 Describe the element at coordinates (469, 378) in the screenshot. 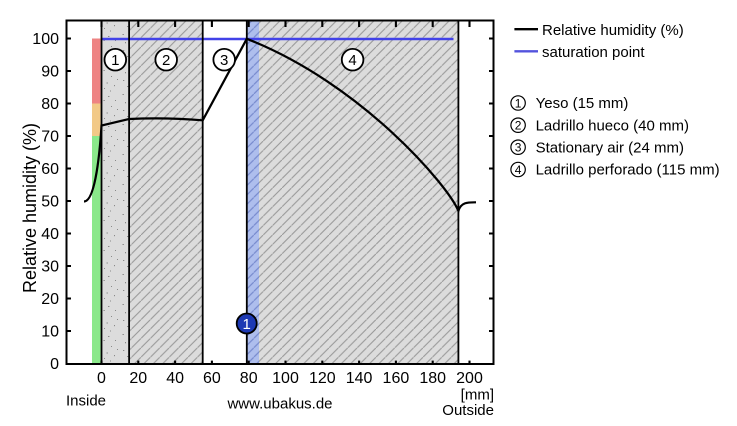

I see `svg-text: 200` at that location.